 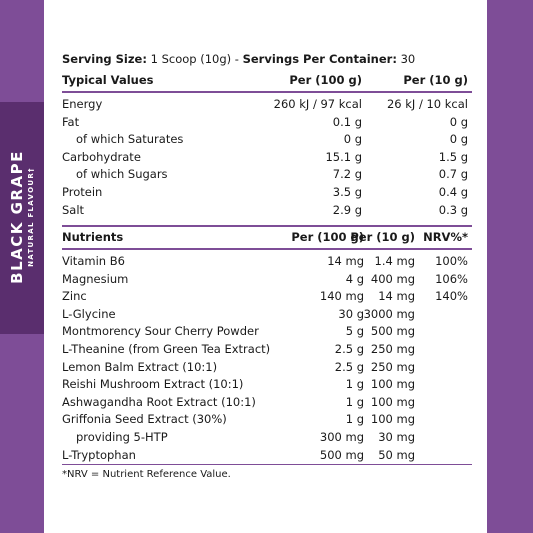 What do you see at coordinates (93, 261) in the screenshot?
I see `nutrient-row-label: Vitamin B6` at bounding box center [93, 261].